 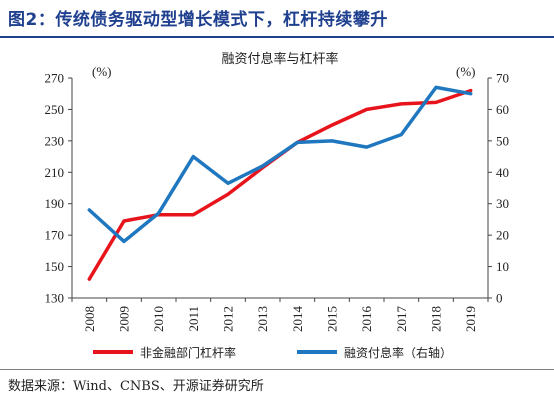 I want to click on legend-label-leverage: 非金融部门杠杆率, so click(x=188, y=352).